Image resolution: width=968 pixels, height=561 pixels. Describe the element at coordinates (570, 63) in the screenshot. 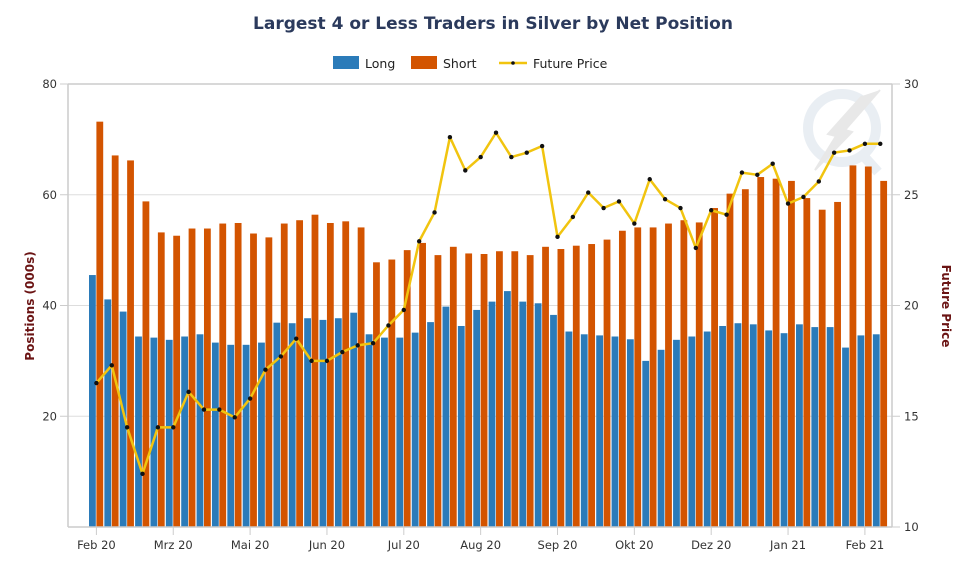

I see `legend-label-future-price: Future Price` at that location.